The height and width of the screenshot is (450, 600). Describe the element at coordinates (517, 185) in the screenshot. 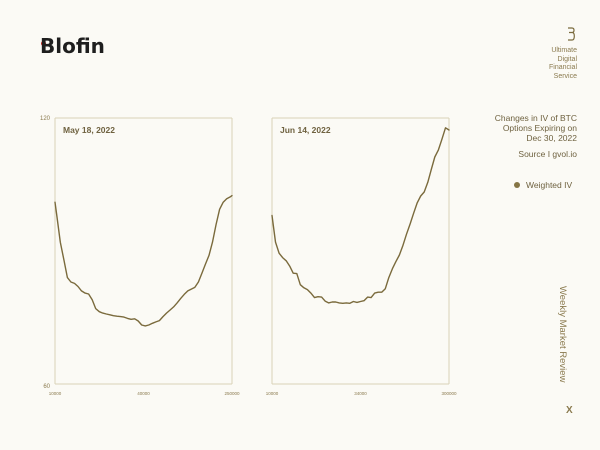

I see `legend-marker-icon` at that location.